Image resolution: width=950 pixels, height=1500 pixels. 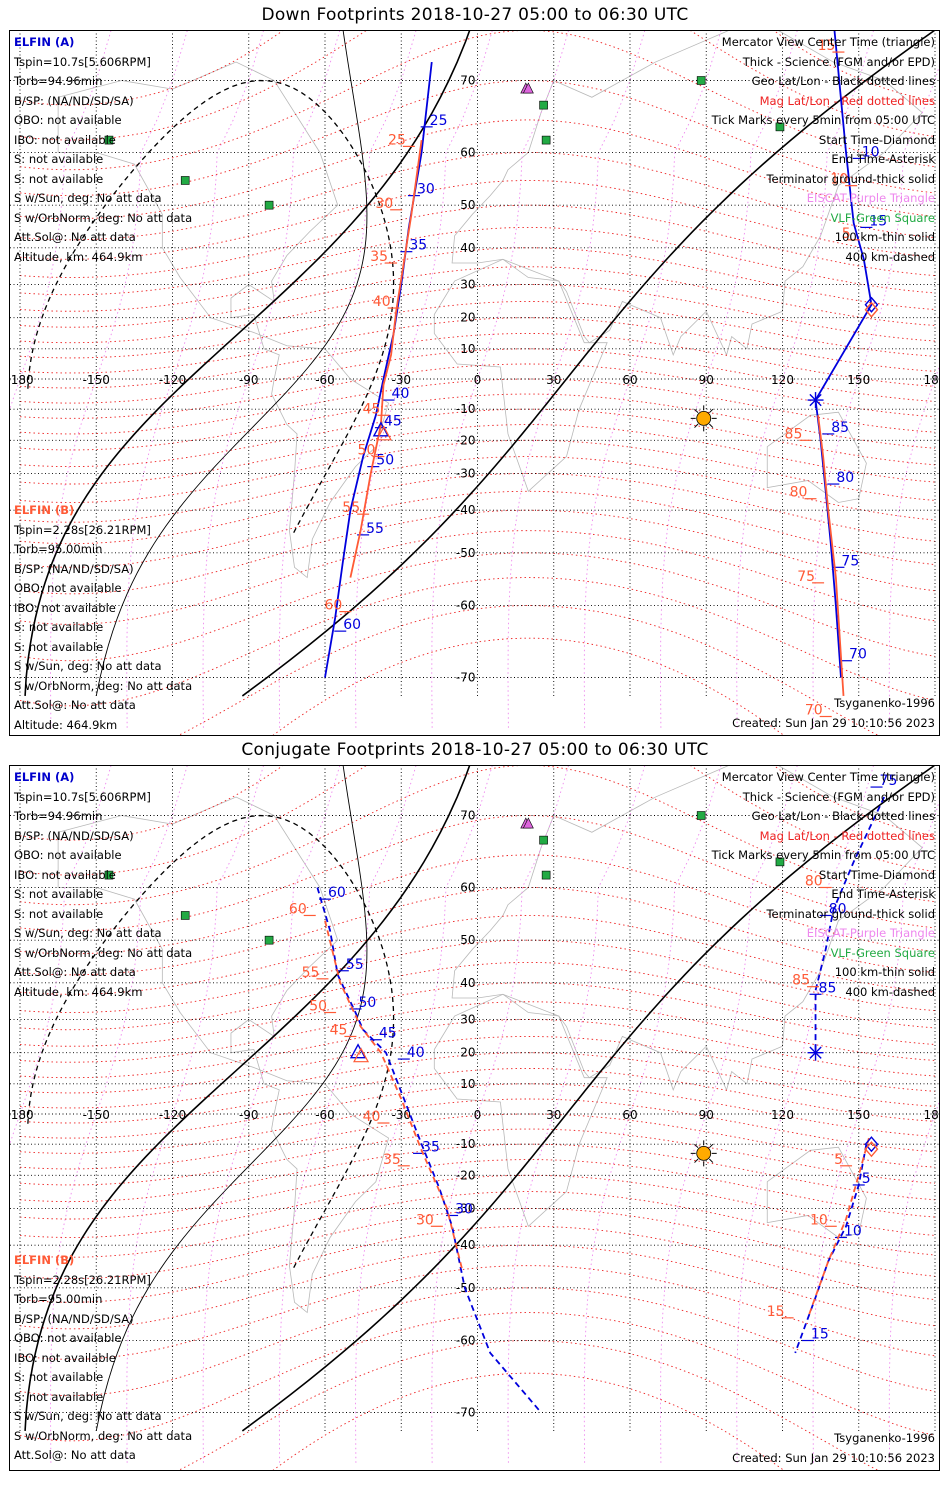 I want to click on terminator-400km-line, so click(x=211, y=306).